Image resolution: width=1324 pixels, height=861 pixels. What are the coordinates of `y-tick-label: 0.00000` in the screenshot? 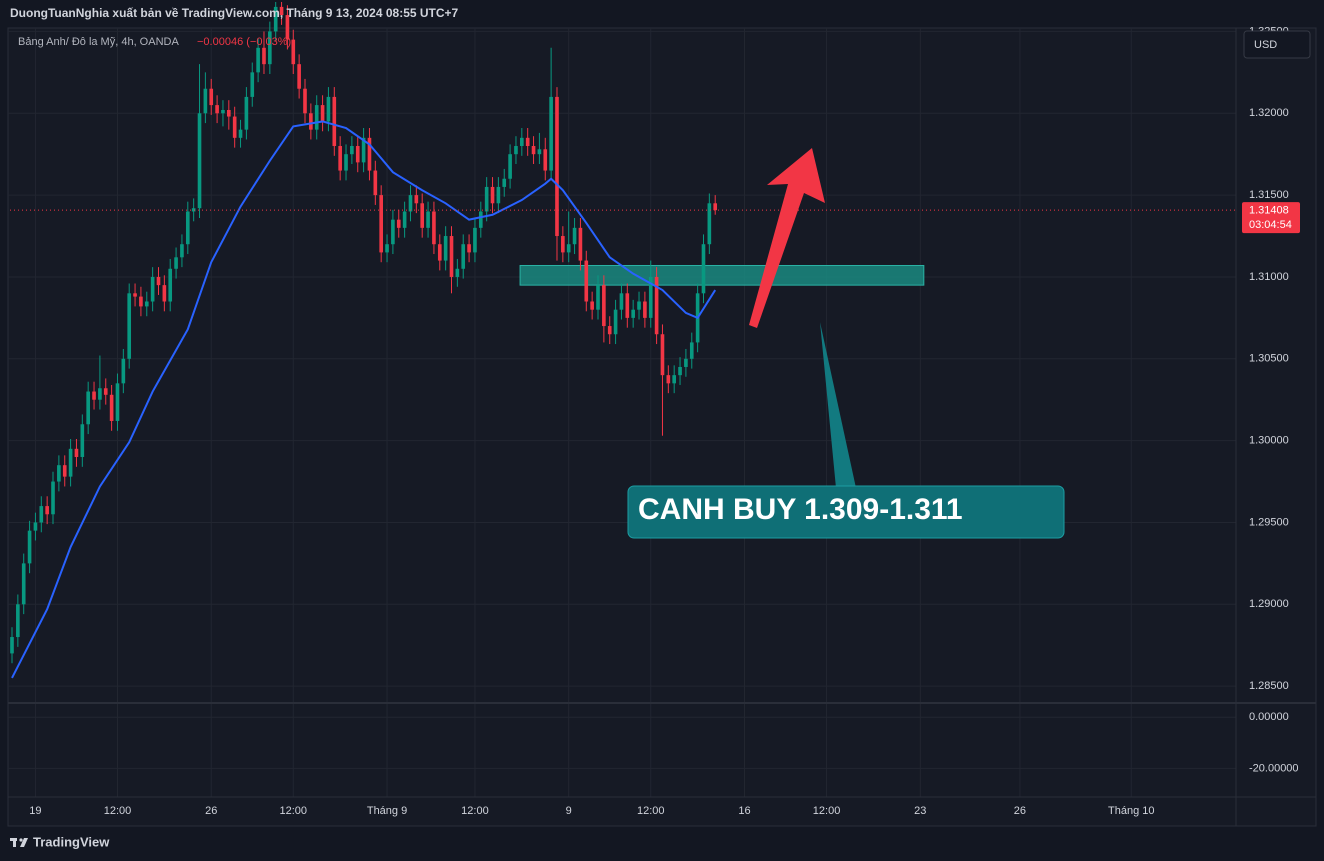 It's located at (1269, 717).